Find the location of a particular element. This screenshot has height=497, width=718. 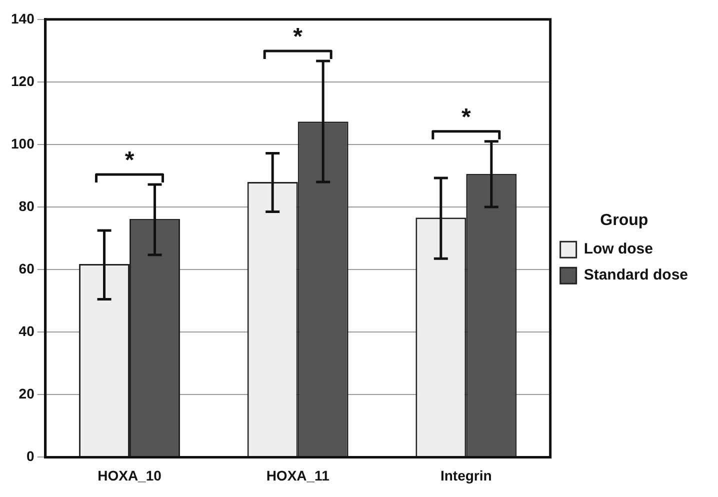

legend-label: Low dose is located at coordinates (618, 249).